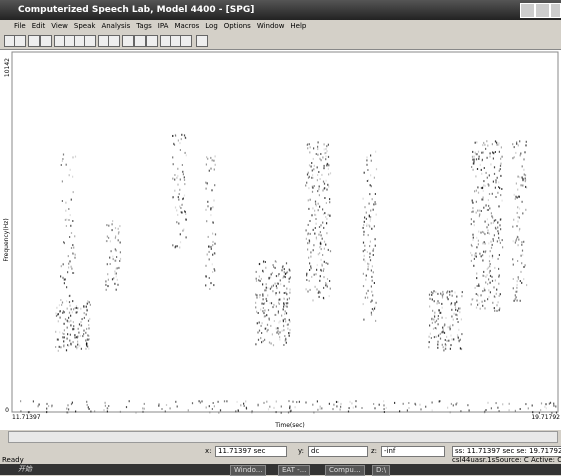 The width and height of the screenshot is (561, 476). What do you see at coordinates (555, 10) in the screenshot?
I see `close` at bounding box center [555, 10].